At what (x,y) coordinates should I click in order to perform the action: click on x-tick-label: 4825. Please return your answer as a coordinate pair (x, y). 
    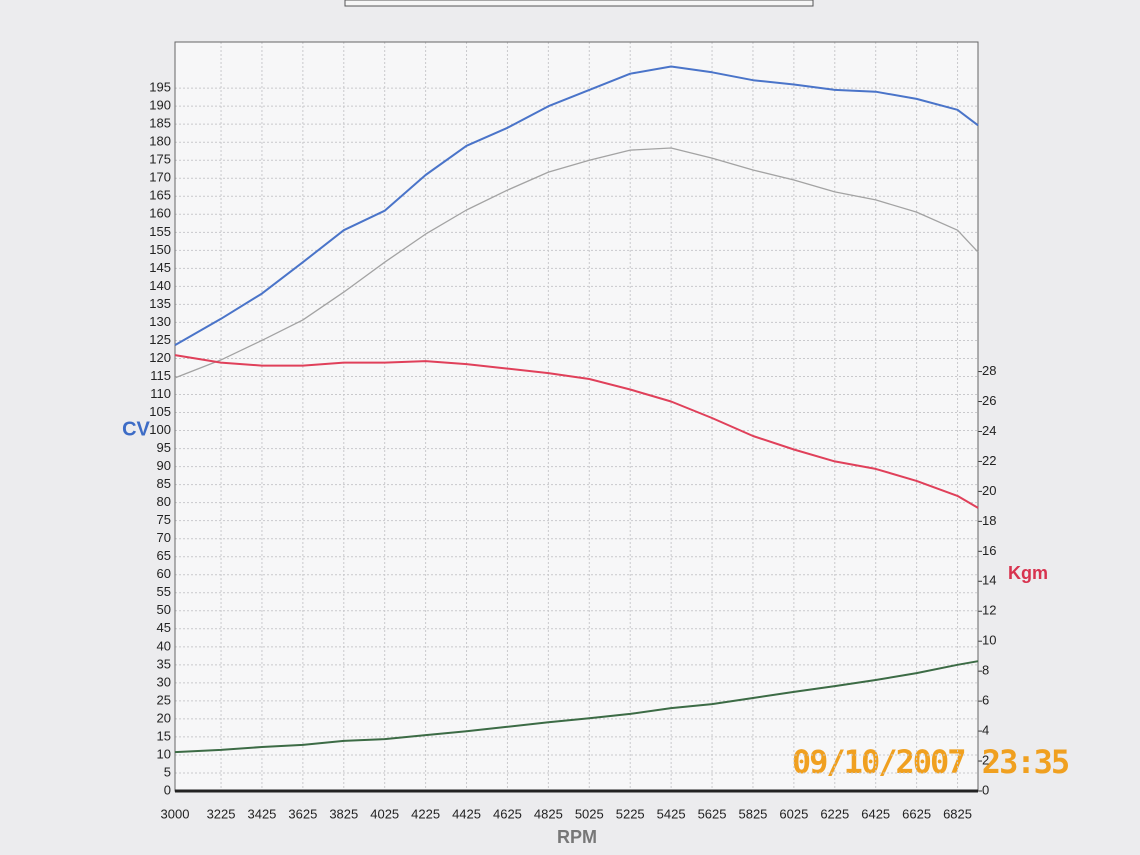
    Looking at the image, I should click on (548, 813).